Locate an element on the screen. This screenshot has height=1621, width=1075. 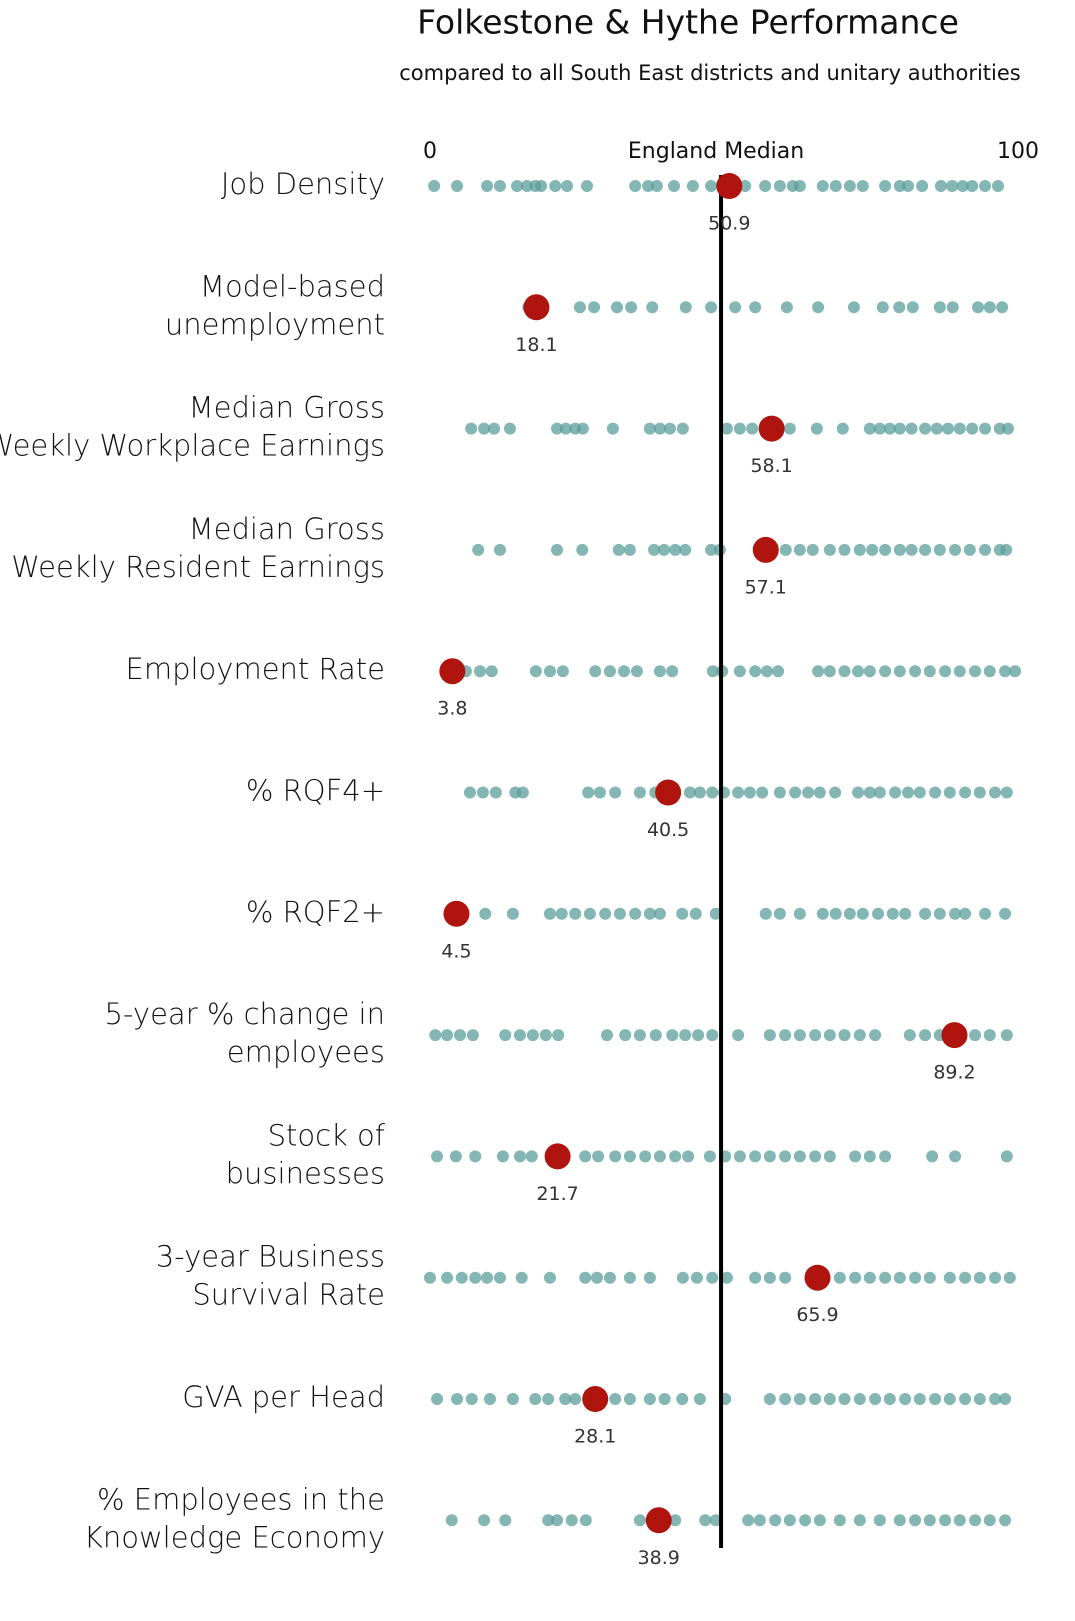
row-label: 3-year Business is located at coordinates (270, 1257).